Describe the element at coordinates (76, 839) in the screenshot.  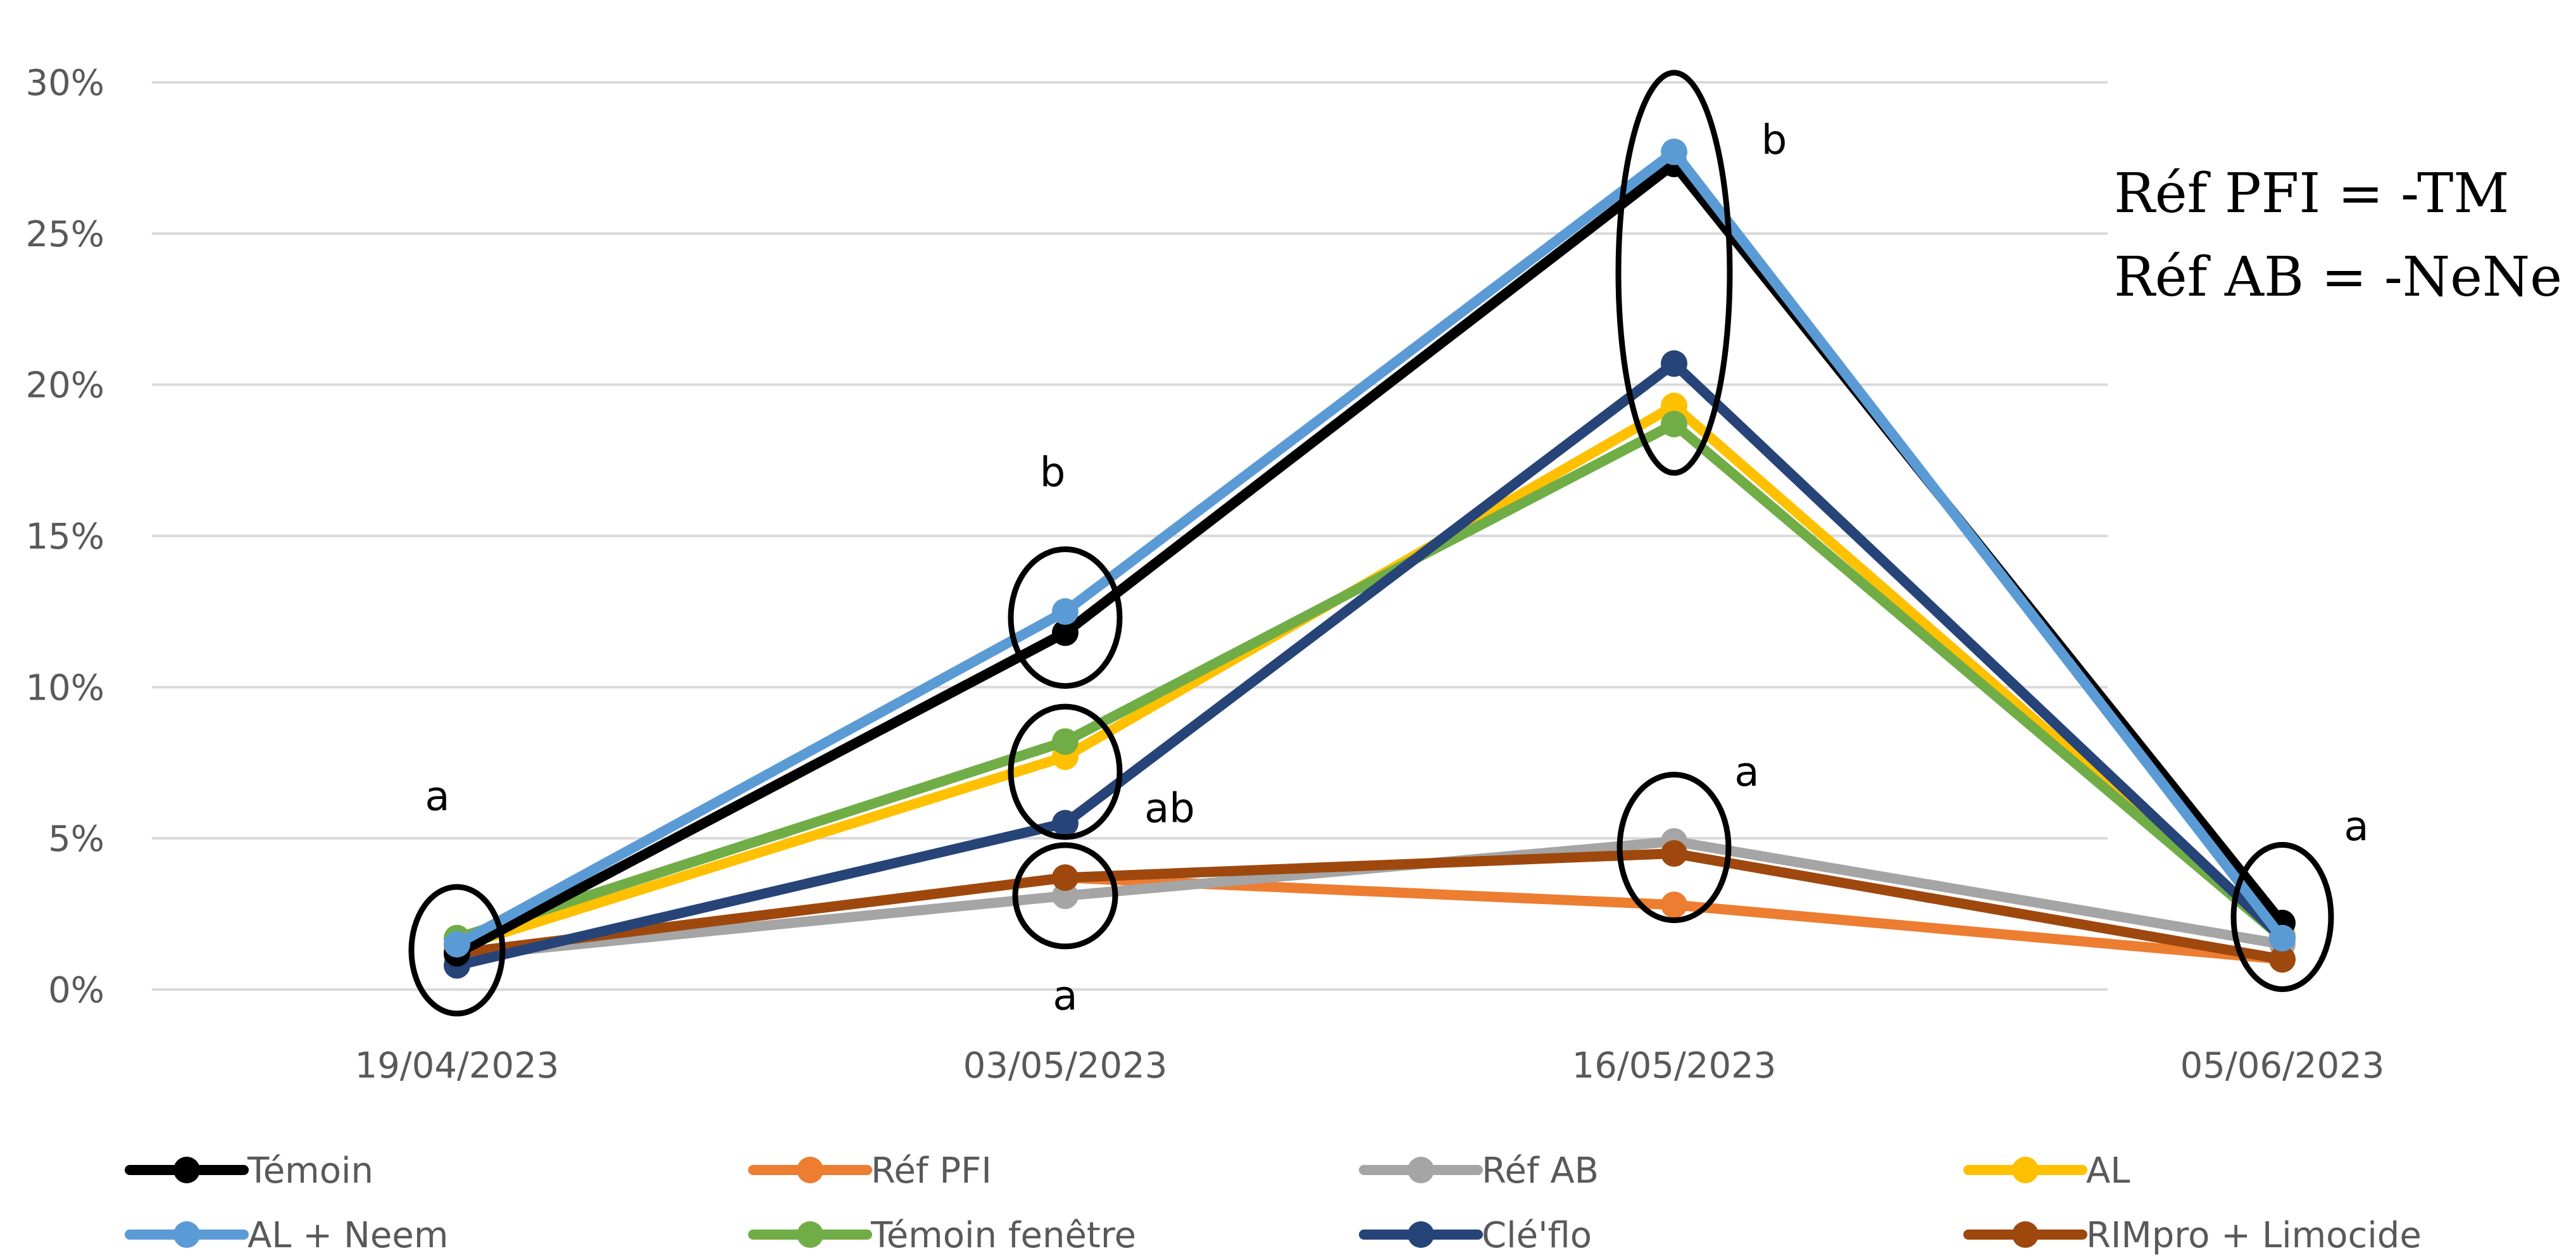
I see `y-tick-label: 5%` at that location.